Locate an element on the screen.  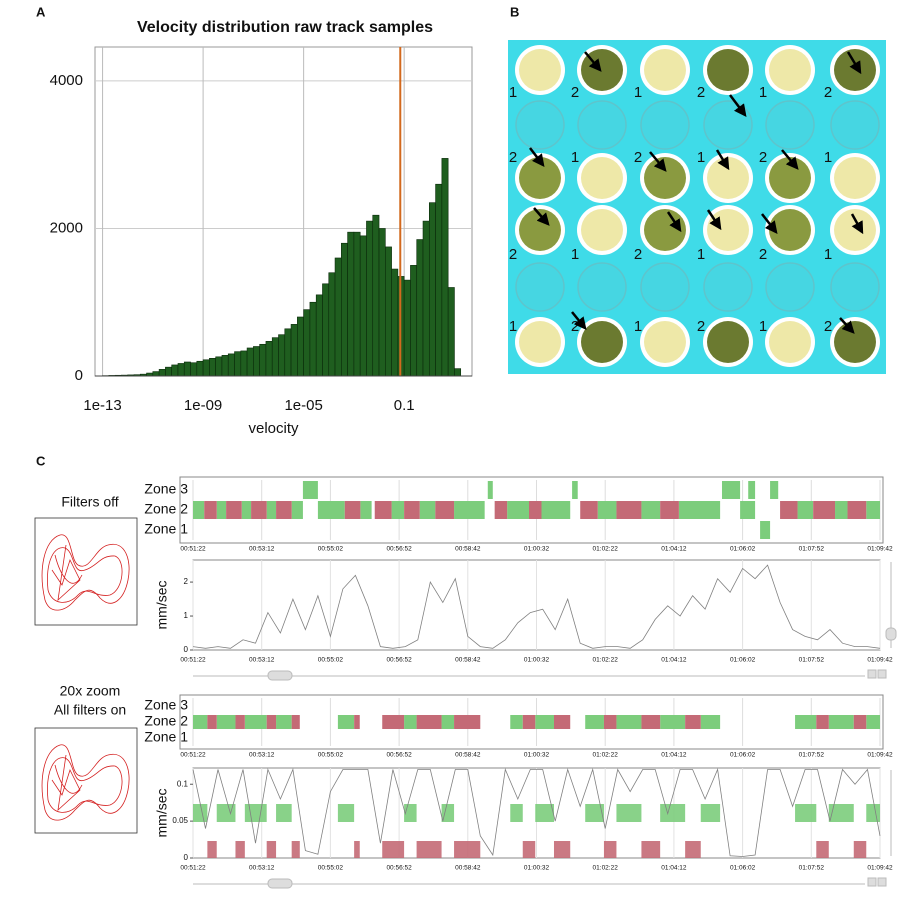
y-axis-label: mm/sec is located at coordinates (162, 605).